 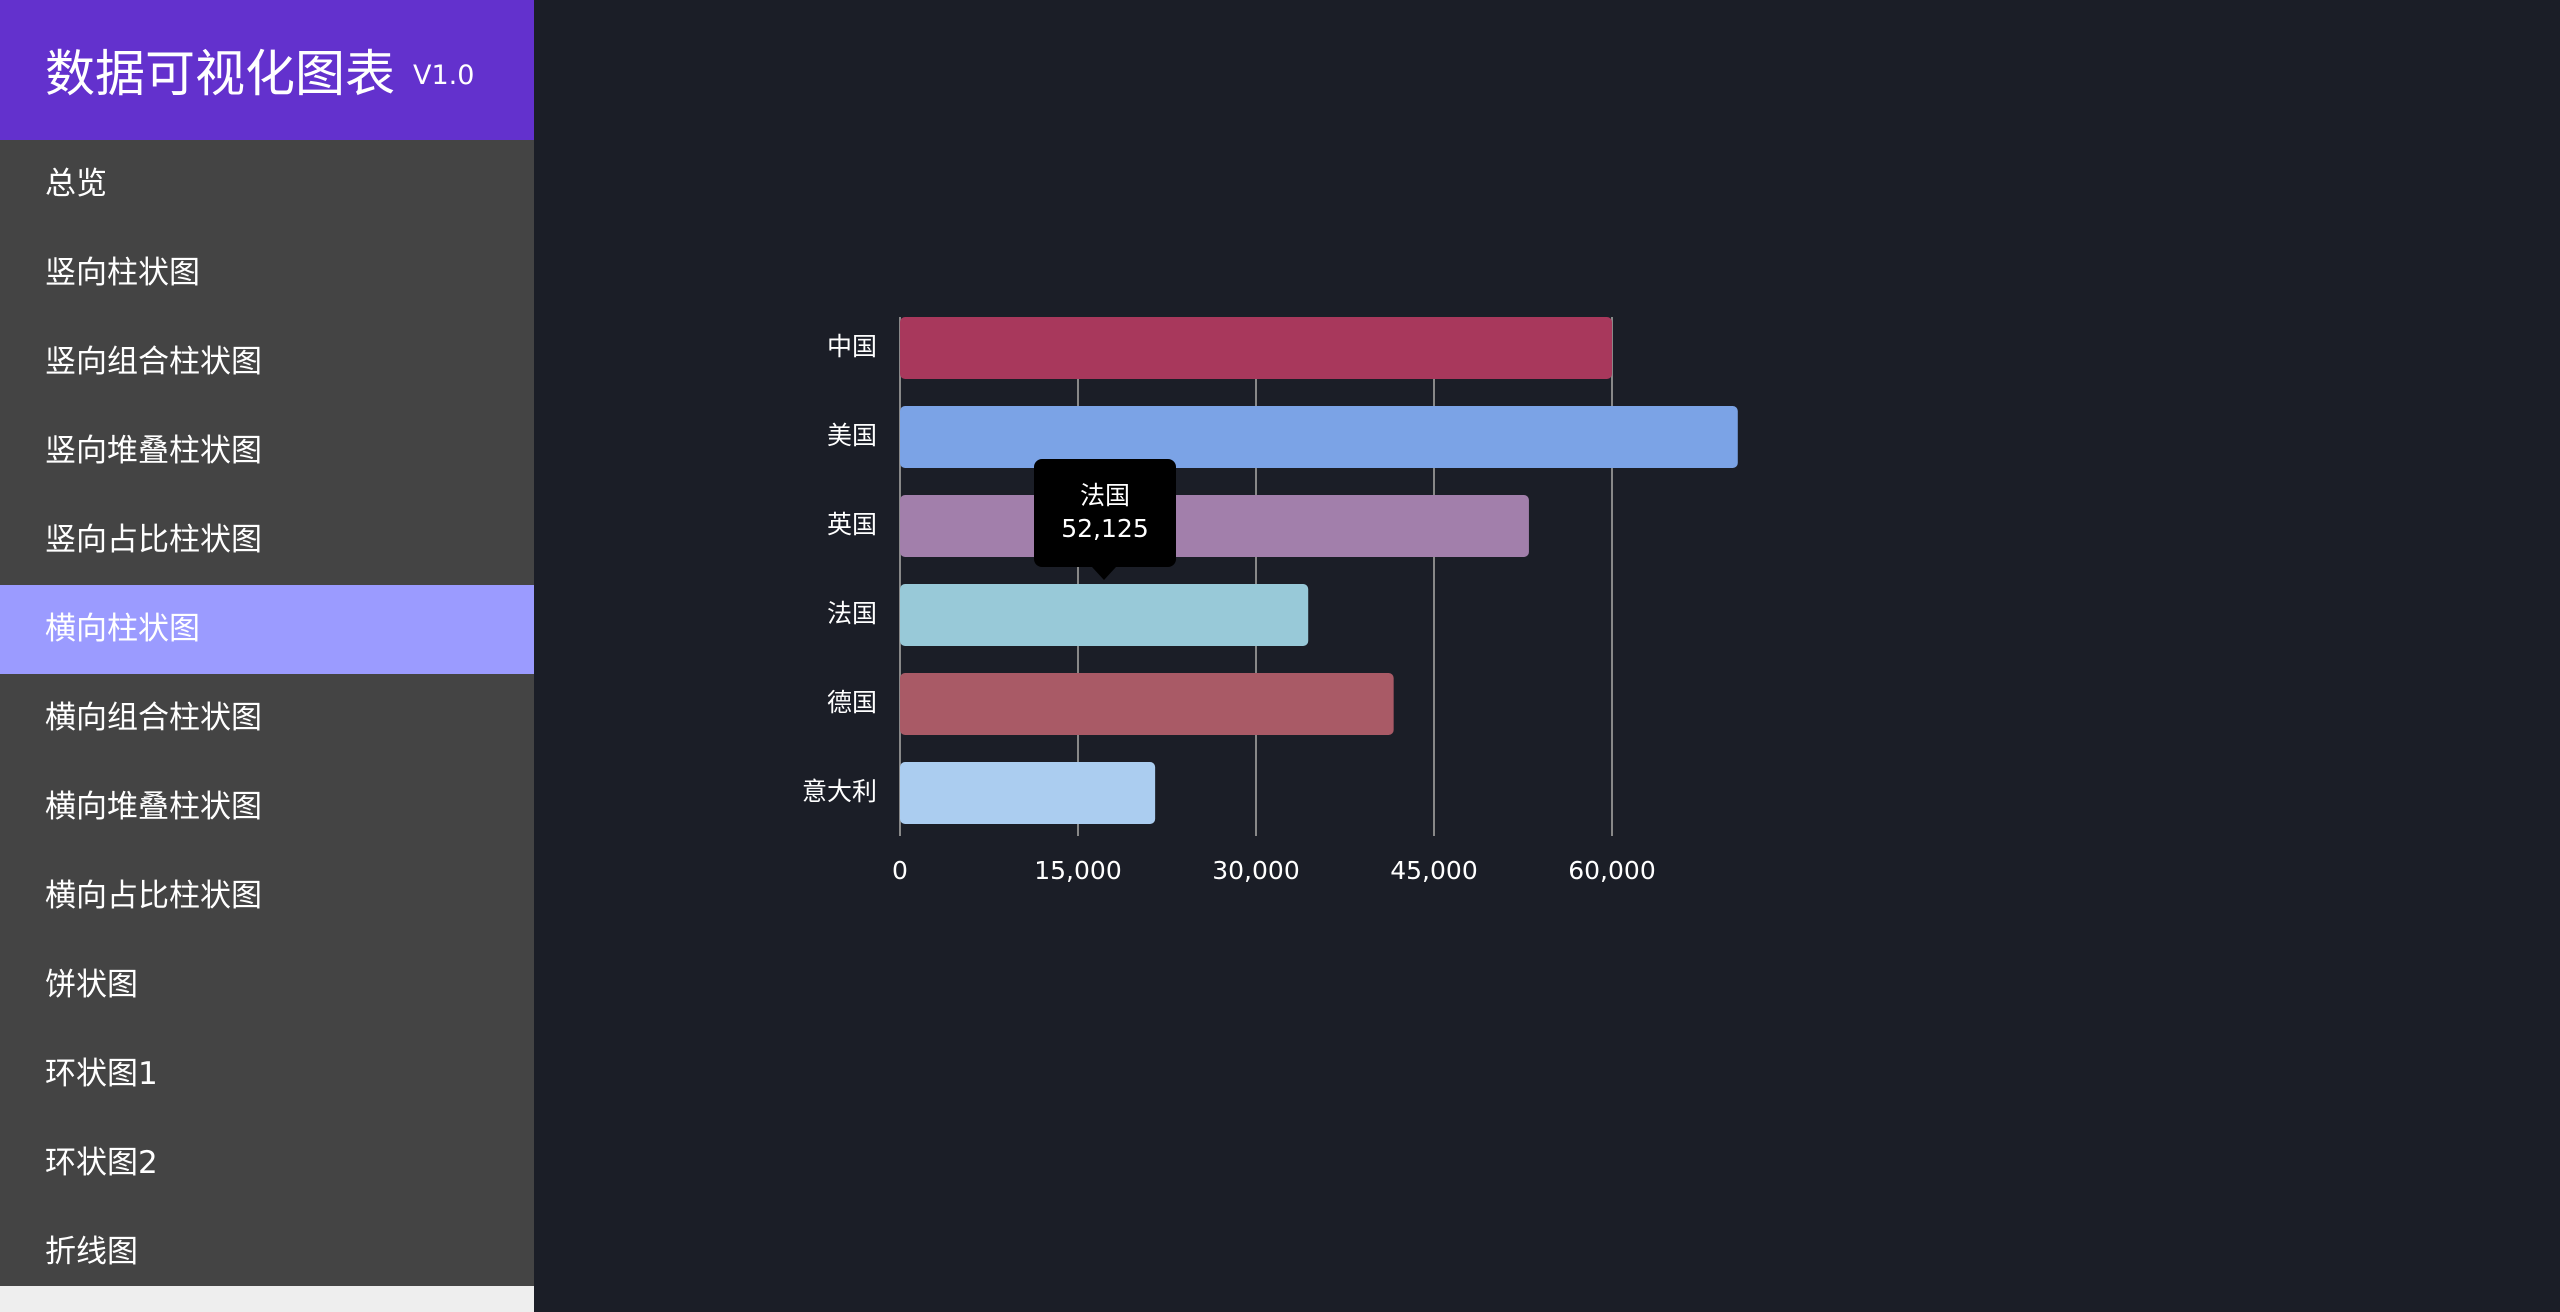 What do you see at coordinates (91, 1252) in the screenshot?
I see `menu-item: 折线图` at bounding box center [91, 1252].